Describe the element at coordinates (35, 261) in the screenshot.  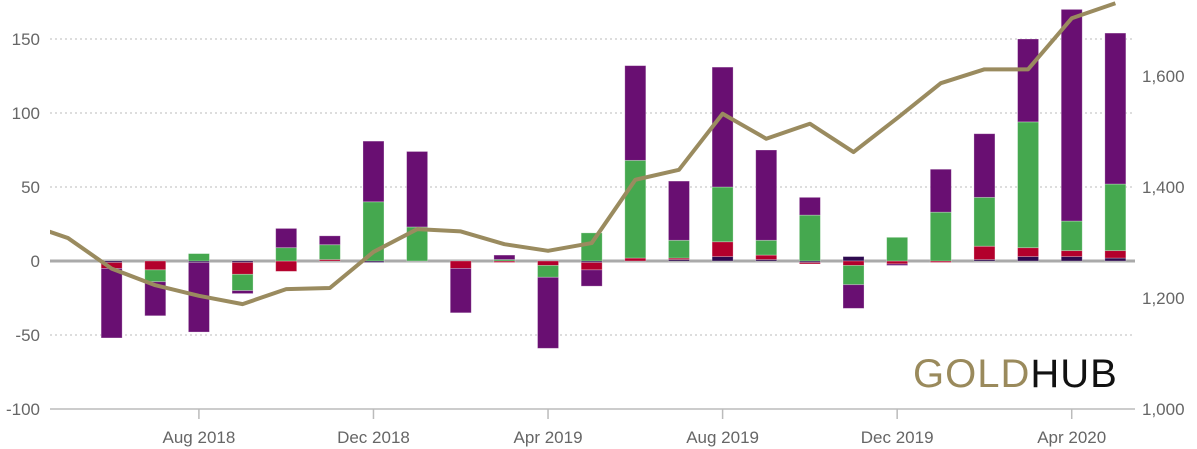
I see `left-axis-tick-label: 0` at that location.